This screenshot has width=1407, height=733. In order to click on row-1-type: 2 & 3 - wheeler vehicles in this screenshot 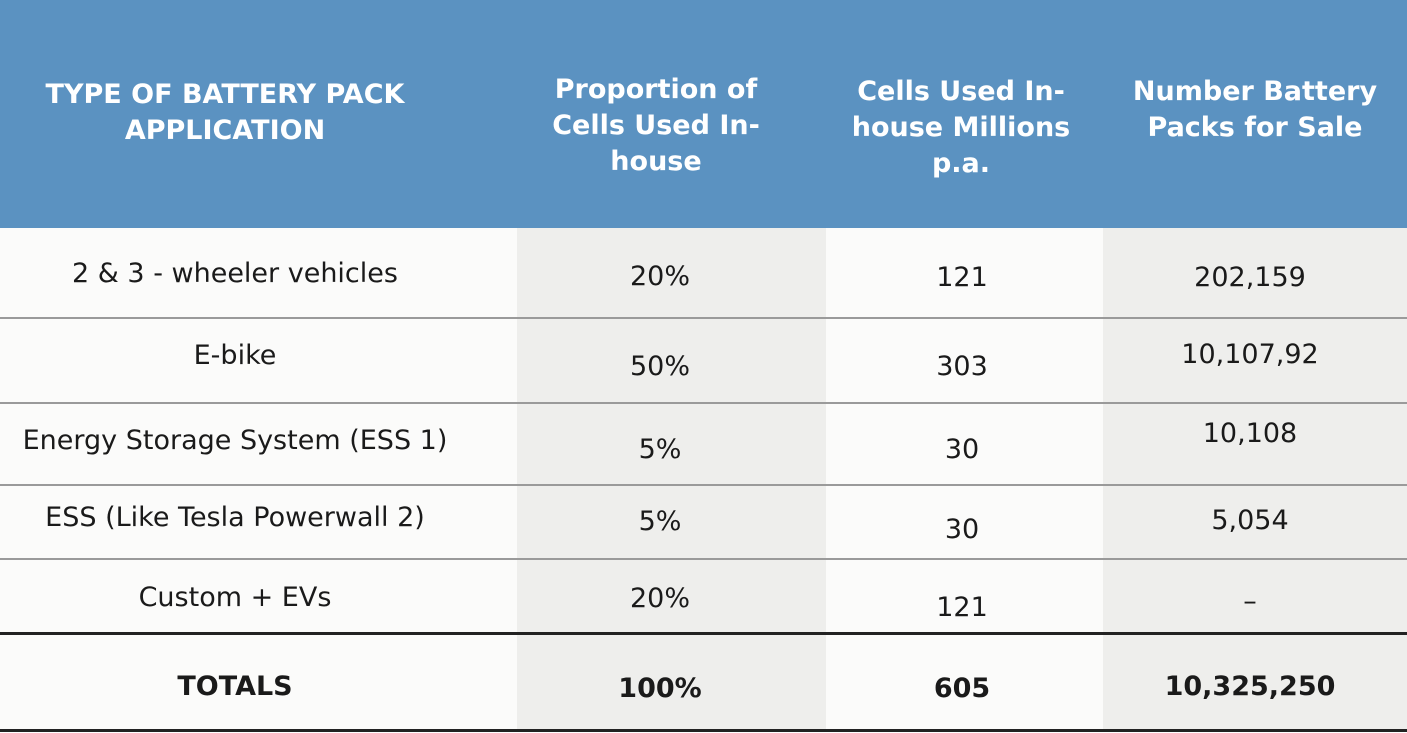, I will do `click(235, 273)`.